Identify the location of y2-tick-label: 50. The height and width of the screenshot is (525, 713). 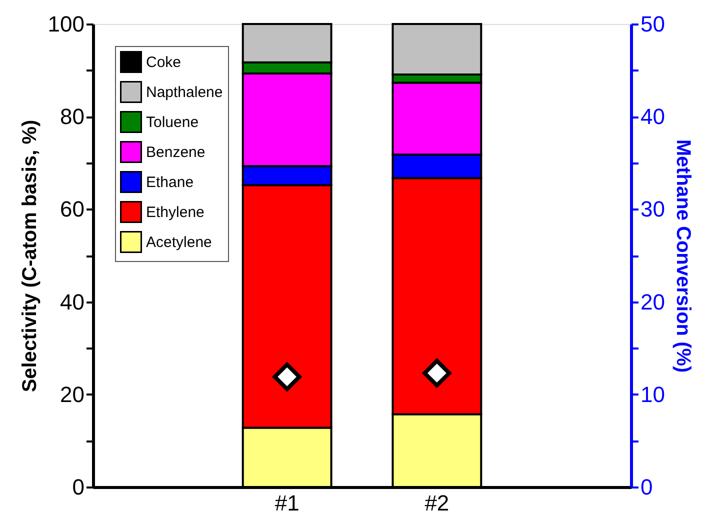
(652, 24).